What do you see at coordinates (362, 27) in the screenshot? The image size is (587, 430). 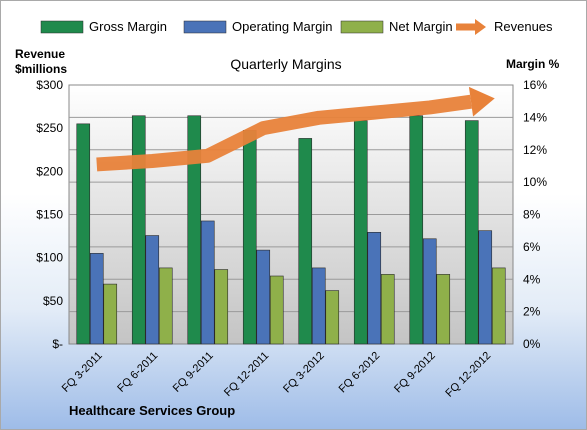 I see `legend-swatch-net-margin` at bounding box center [362, 27].